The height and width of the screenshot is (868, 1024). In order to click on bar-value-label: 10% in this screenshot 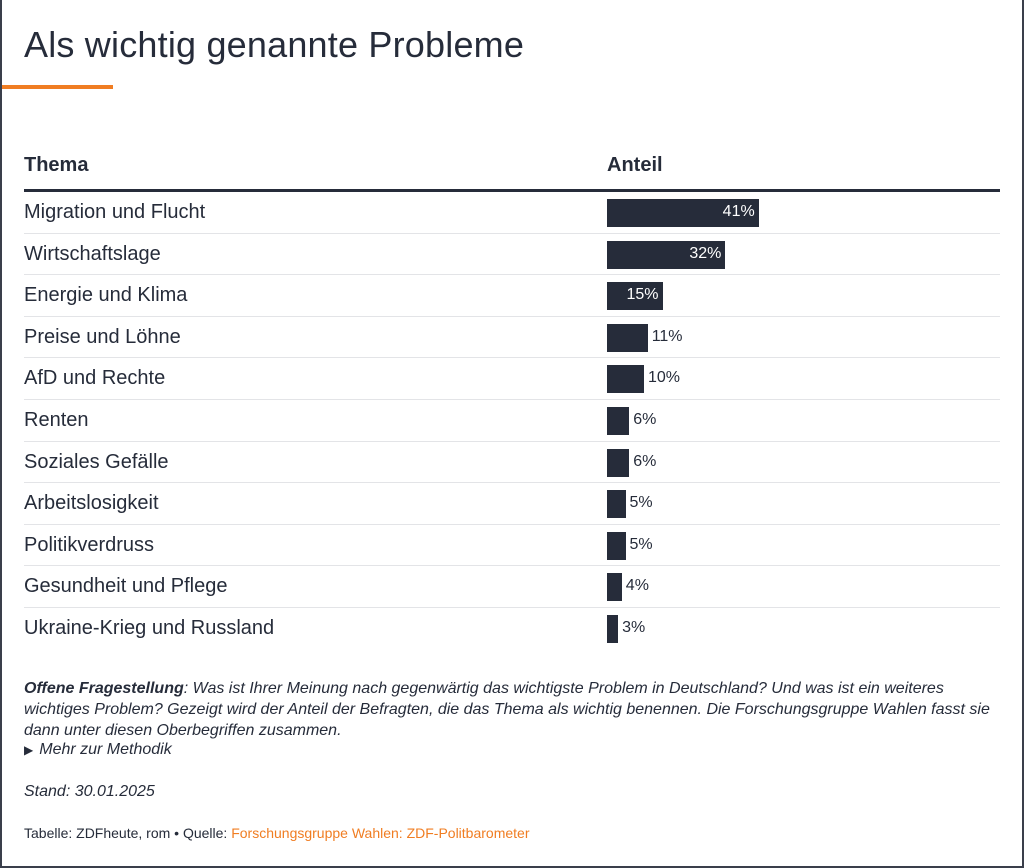, I will do `click(664, 378)`.